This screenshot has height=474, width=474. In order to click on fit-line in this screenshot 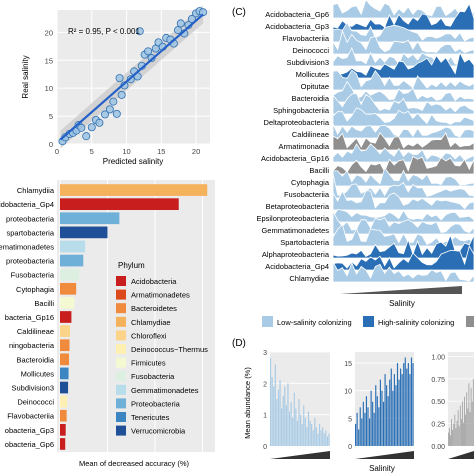, I will do `click(131, 77)`.